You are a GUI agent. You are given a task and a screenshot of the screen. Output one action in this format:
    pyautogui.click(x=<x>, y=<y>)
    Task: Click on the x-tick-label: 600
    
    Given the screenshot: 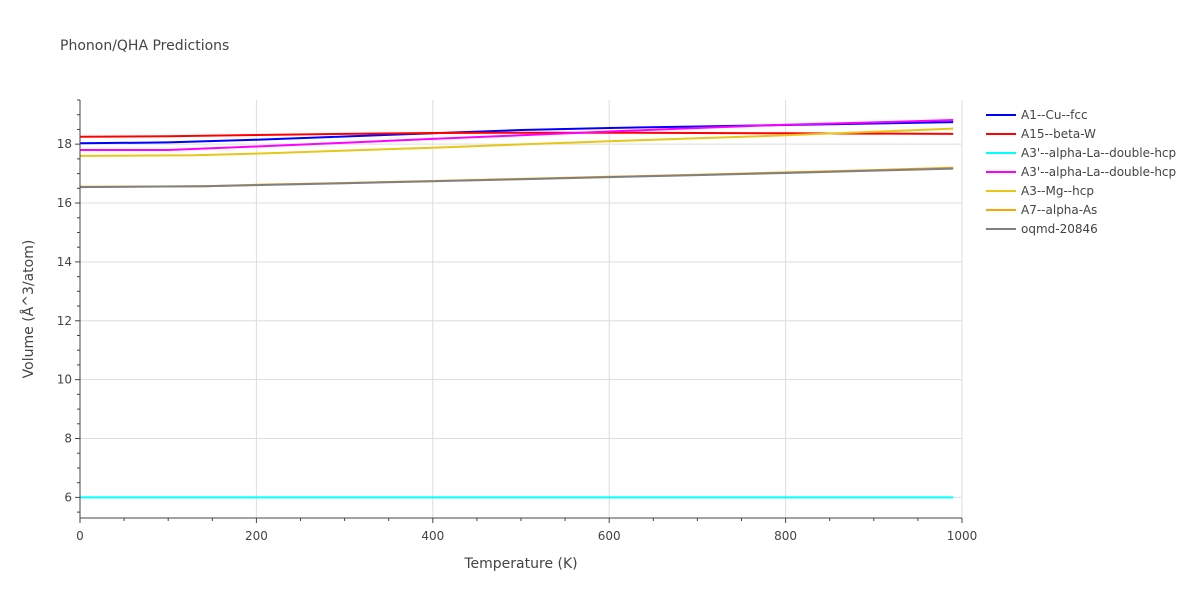 What is the action you would take?
    pyautogui.click(x=609, y=536)
    